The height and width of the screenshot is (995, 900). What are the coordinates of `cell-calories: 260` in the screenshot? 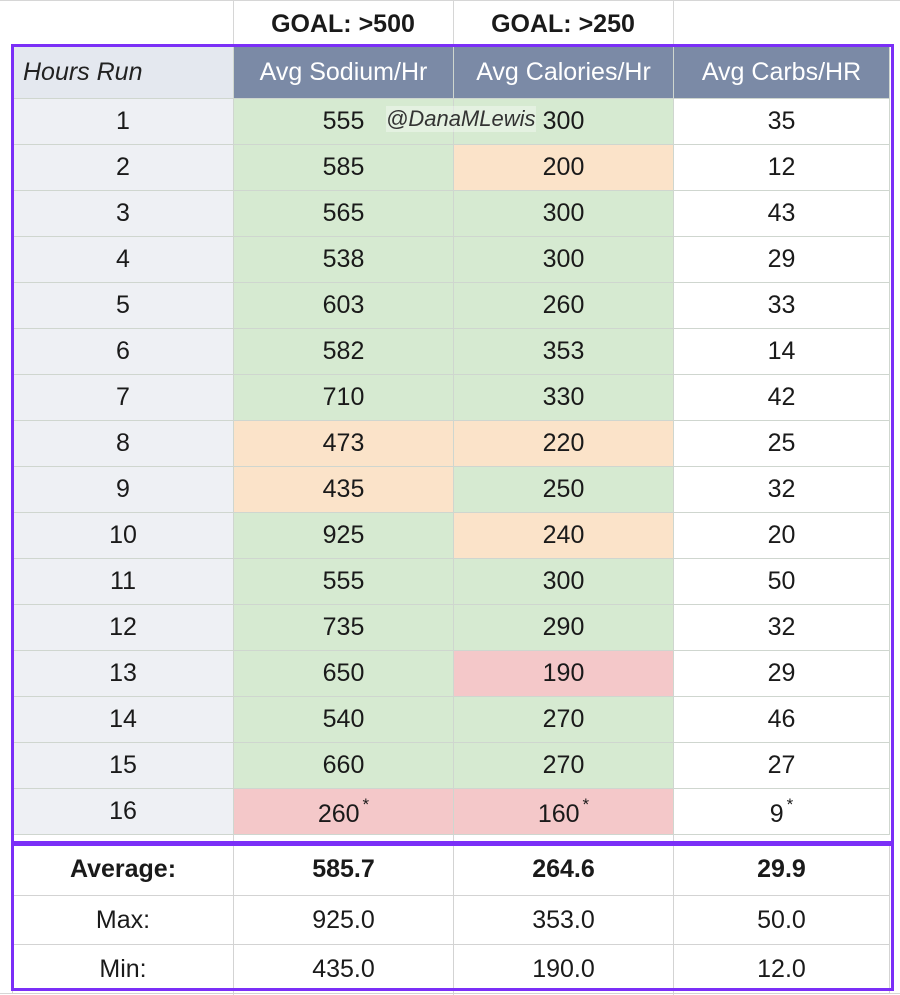 It's located at (563, 305).